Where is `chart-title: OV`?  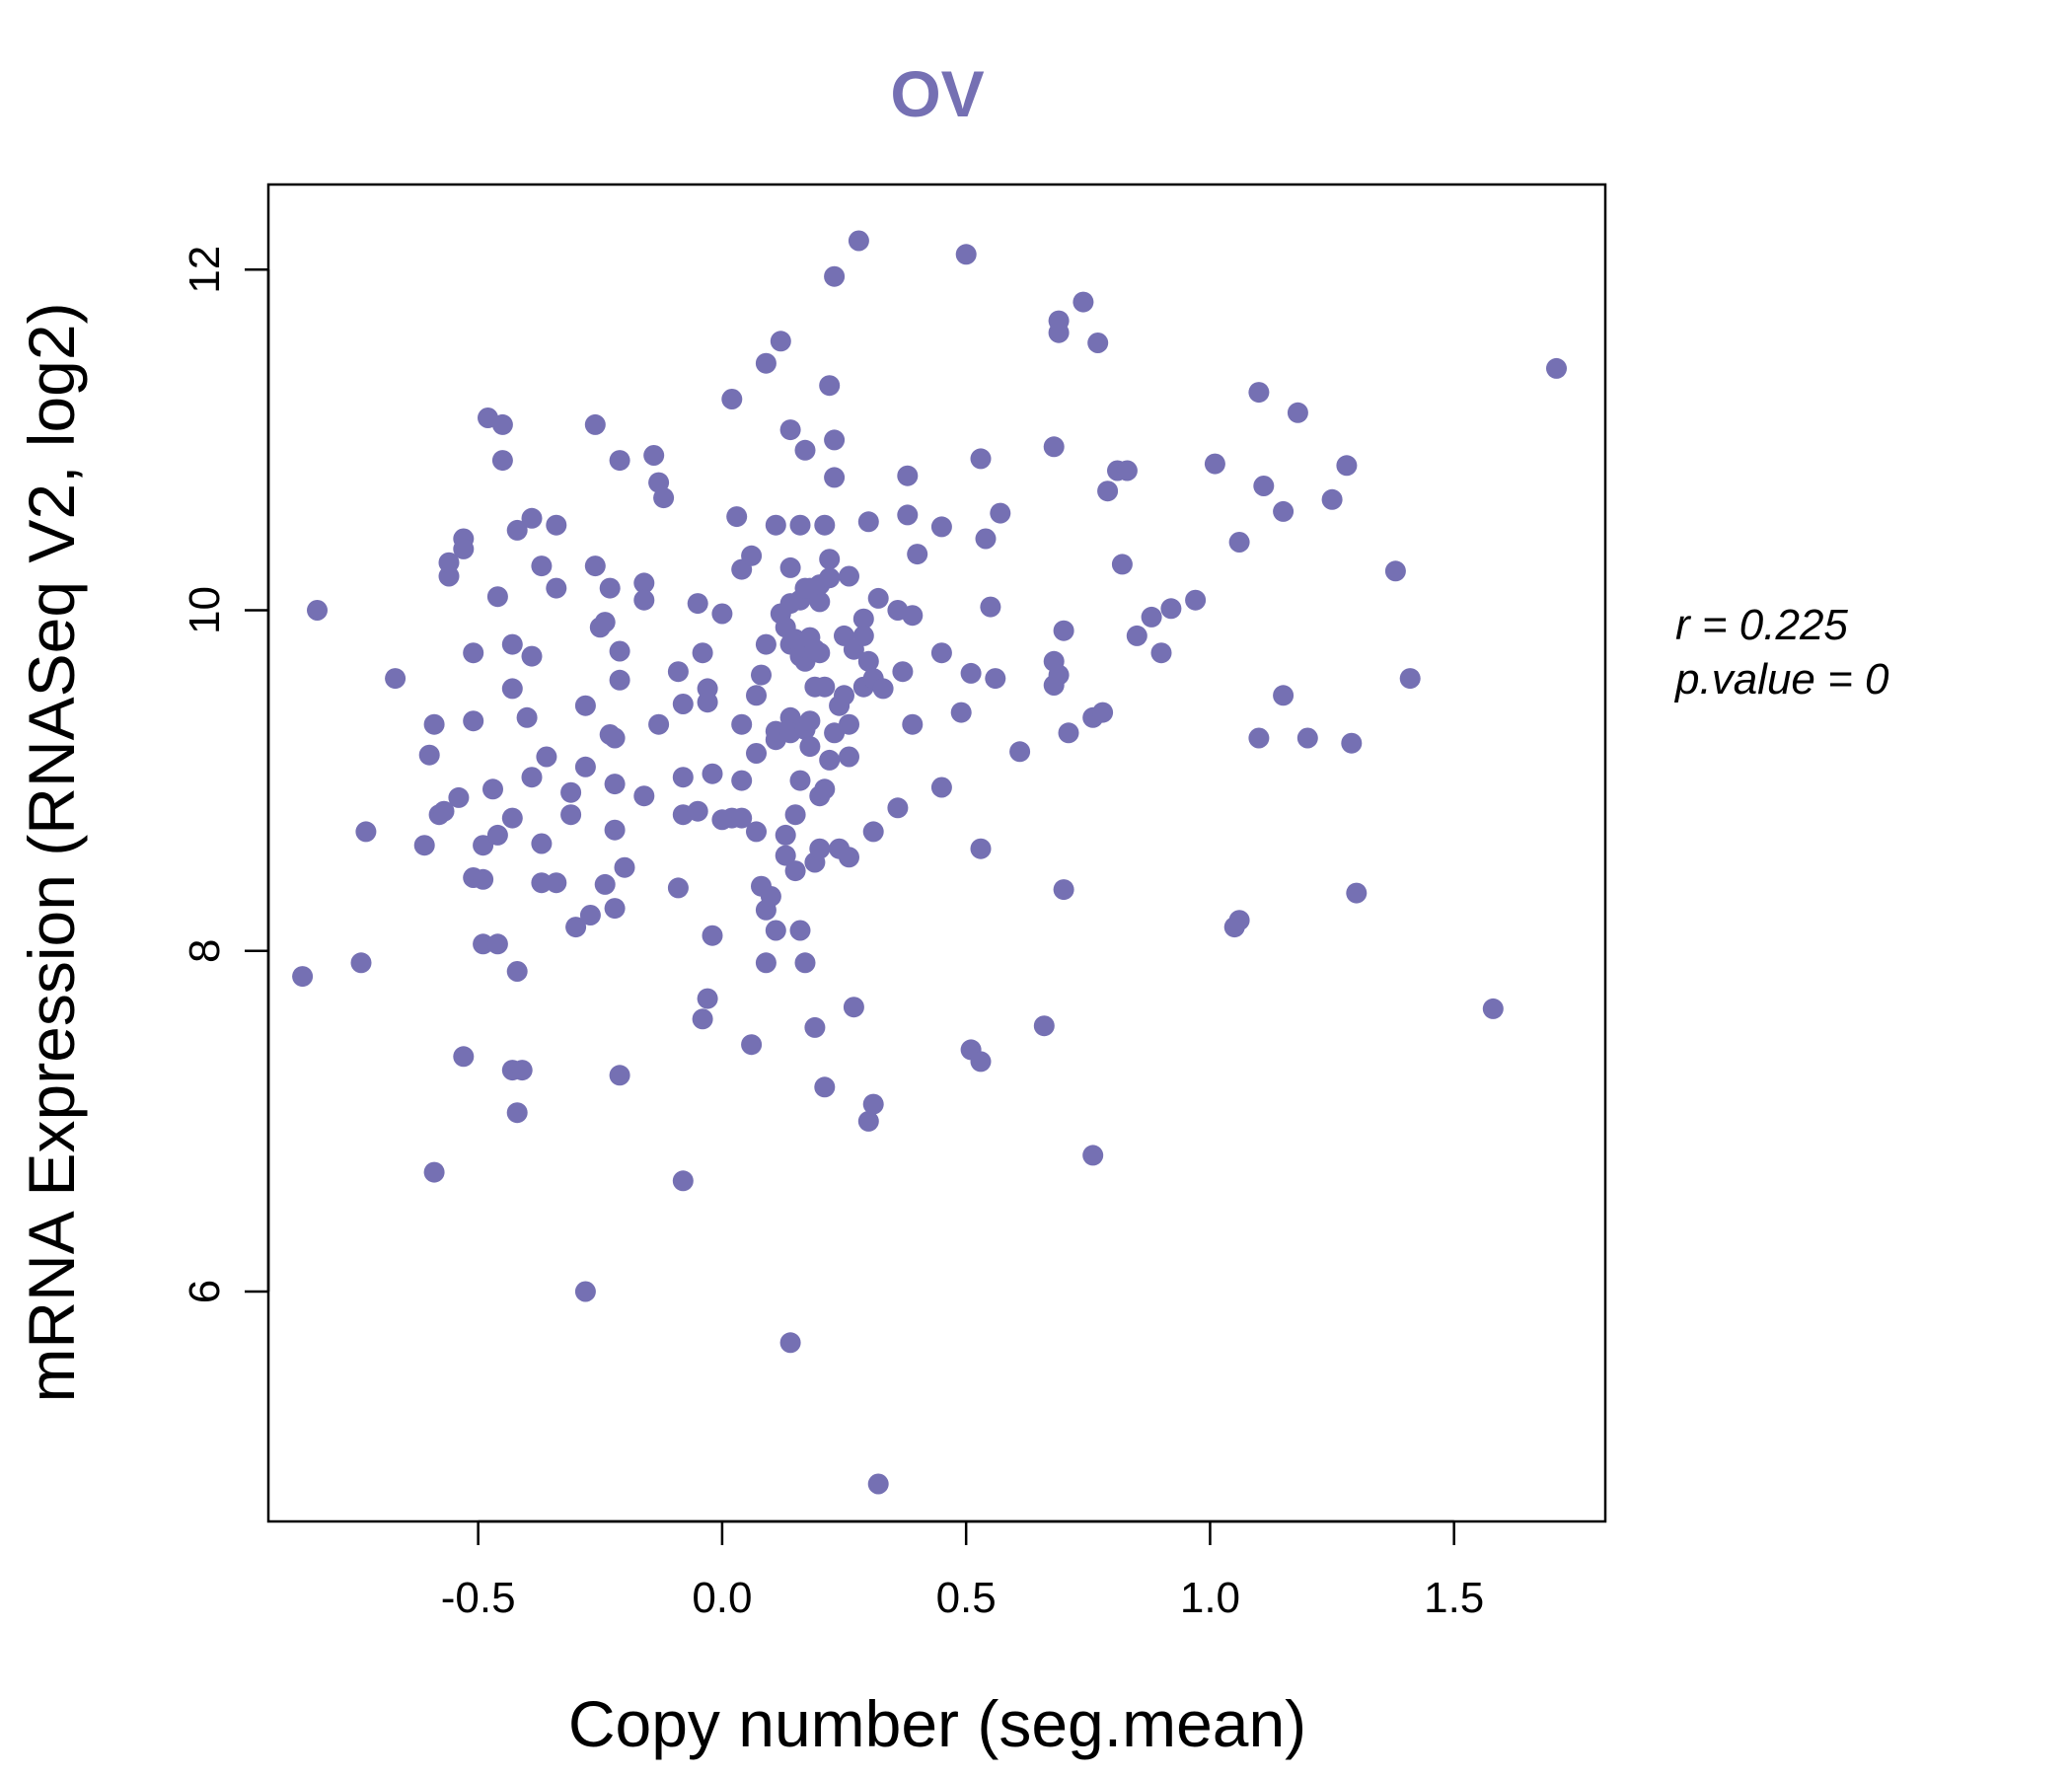 chart-title: OV is located at coordinates (937, 93).